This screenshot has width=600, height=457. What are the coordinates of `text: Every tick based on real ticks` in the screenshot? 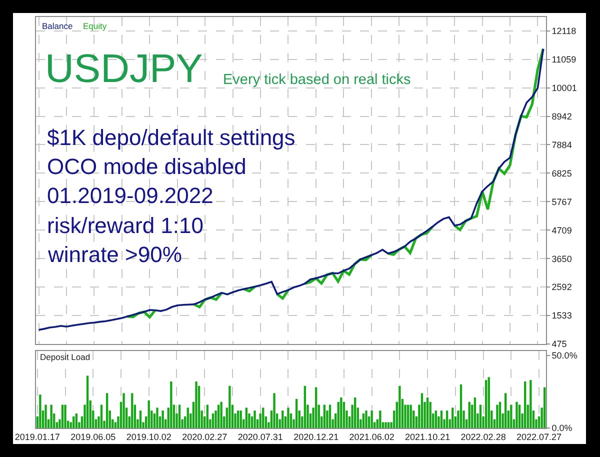 It's located at (317, 80).